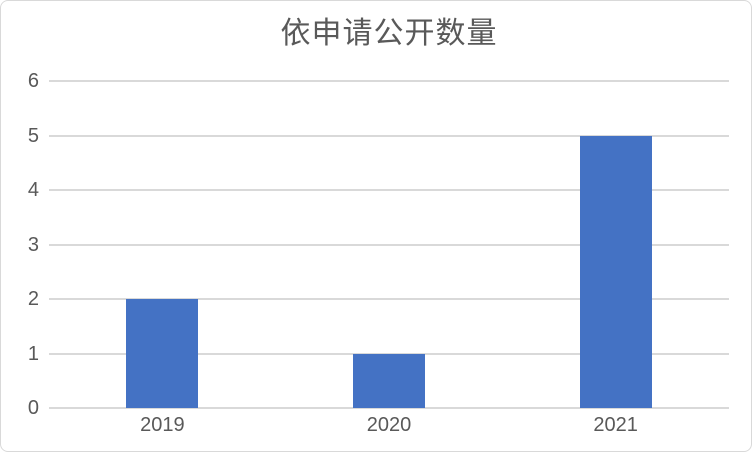 The height and width of the screenshot is (452, 752). What do you see at coordinates (33, 299) in the screenshot?
I see `y-tick-label: 2` at bounding box center [33, 299].